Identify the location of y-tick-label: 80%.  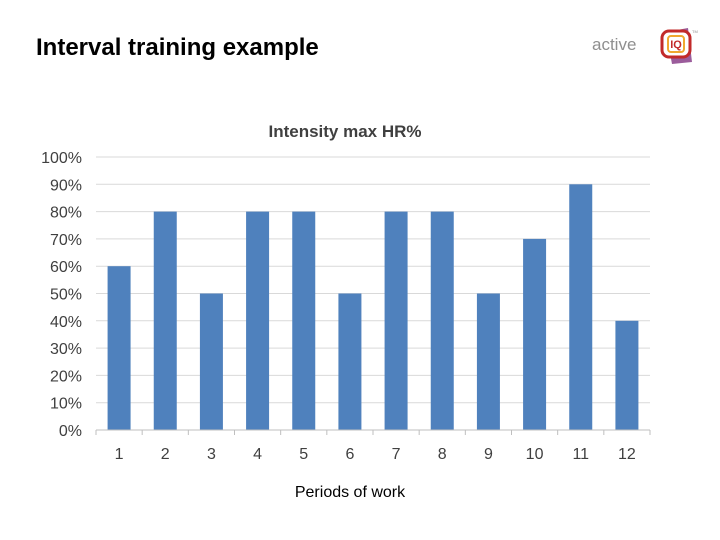
(66, 213).